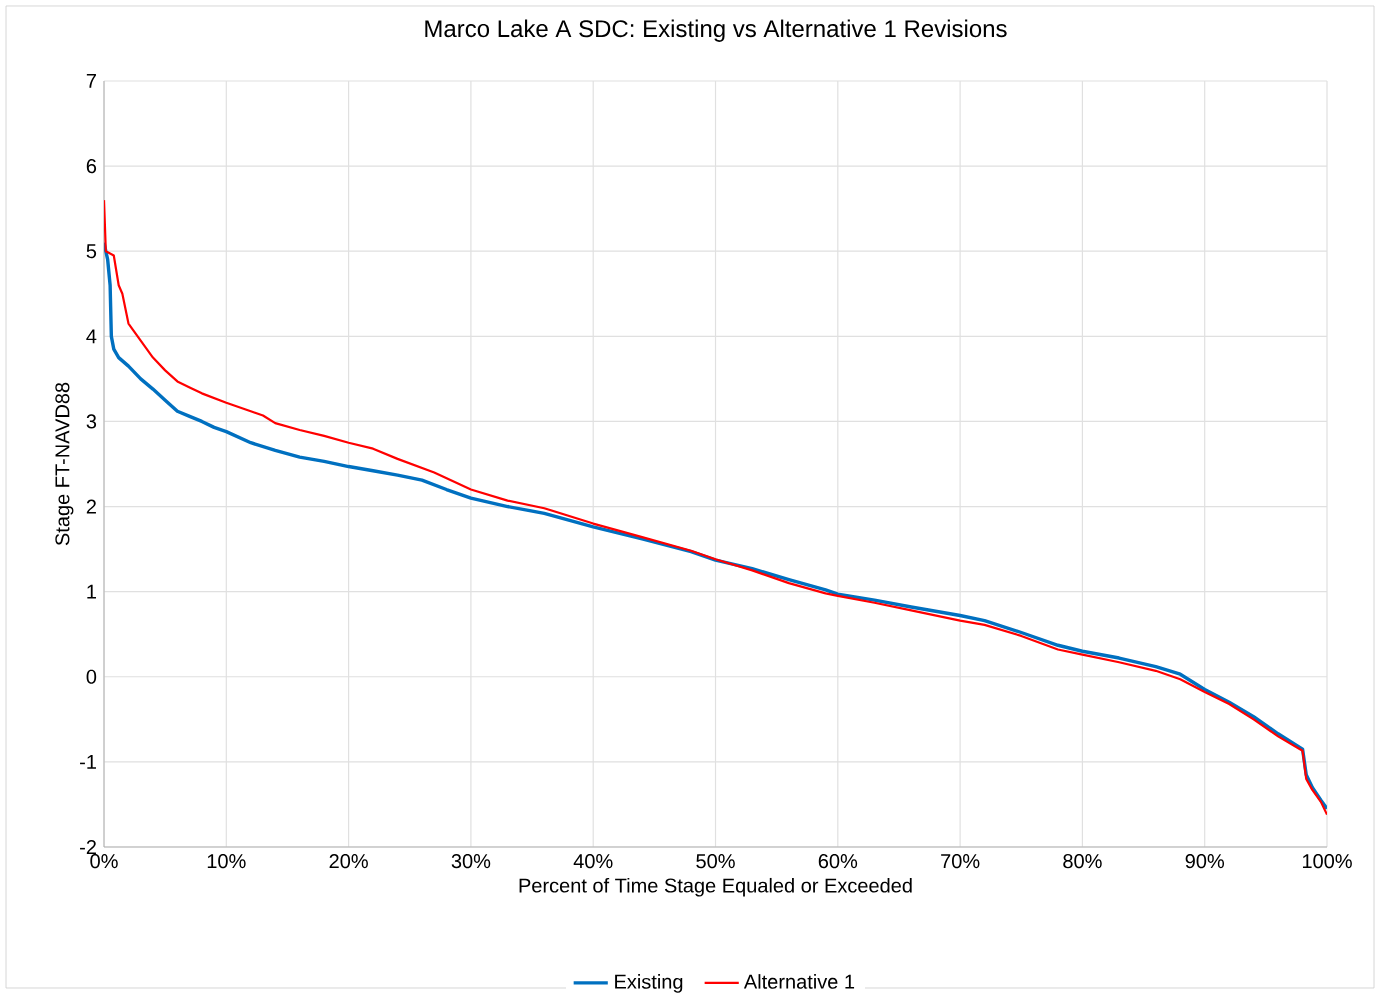  Describe the element at coordinates (960, 861) in the screenshot. I see `x-tick-label: 70%` at that location.